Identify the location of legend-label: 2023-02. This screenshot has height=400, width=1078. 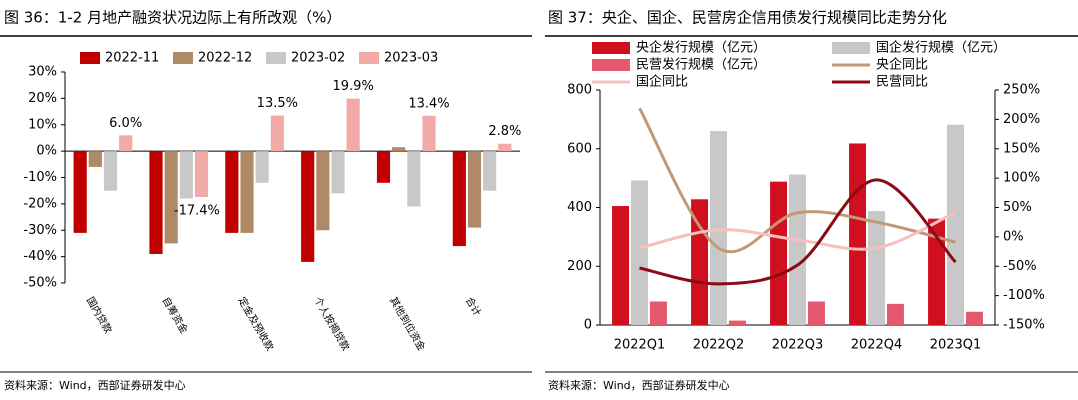
(318, 58).